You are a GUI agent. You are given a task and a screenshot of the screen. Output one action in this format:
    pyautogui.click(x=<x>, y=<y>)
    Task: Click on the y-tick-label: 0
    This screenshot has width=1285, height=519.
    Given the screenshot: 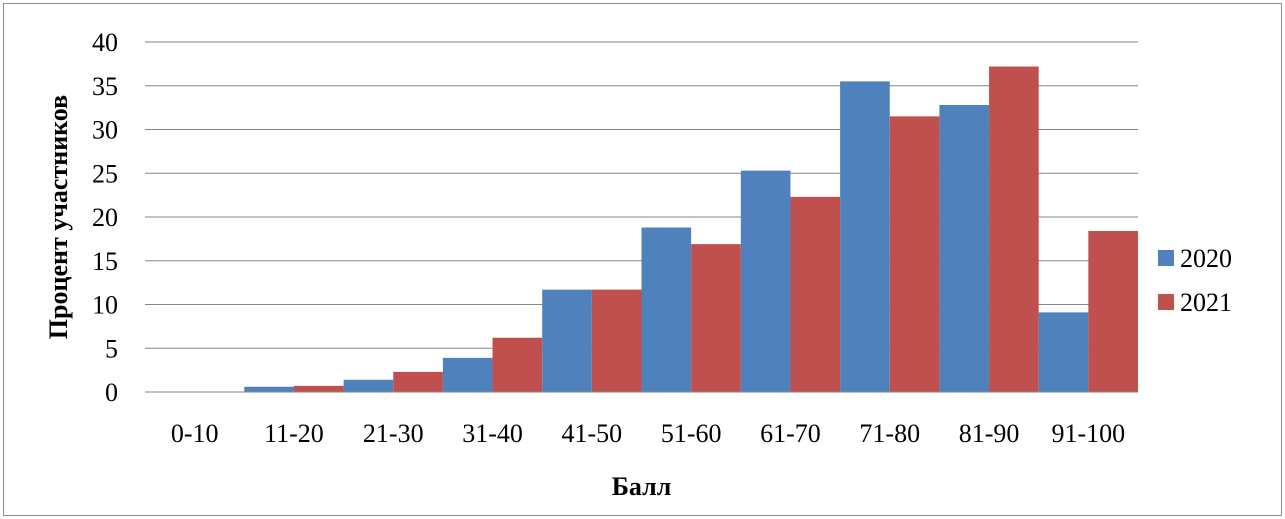 What is the action you would take?
    pyautogui.click(x=111, y=392)
    